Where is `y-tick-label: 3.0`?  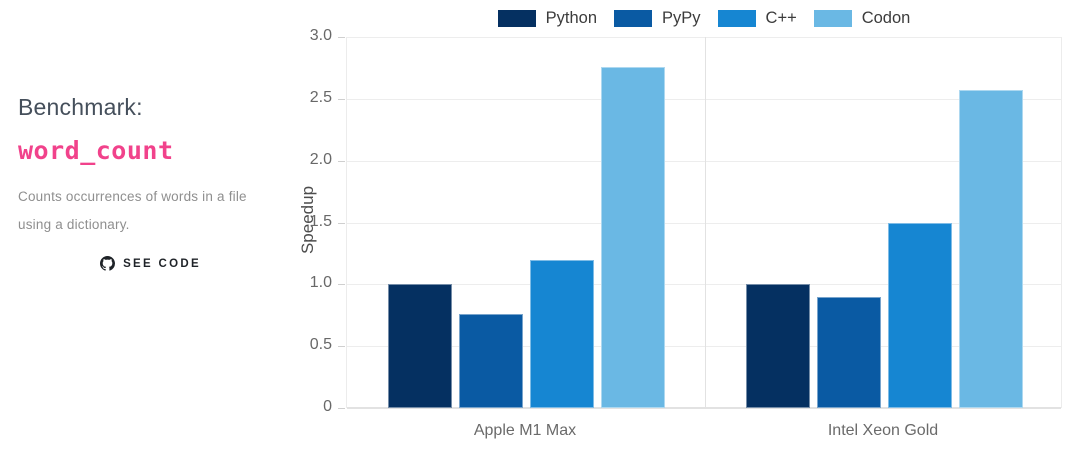 y-tick-label: 3.0 is located at coordinates (320, 35).